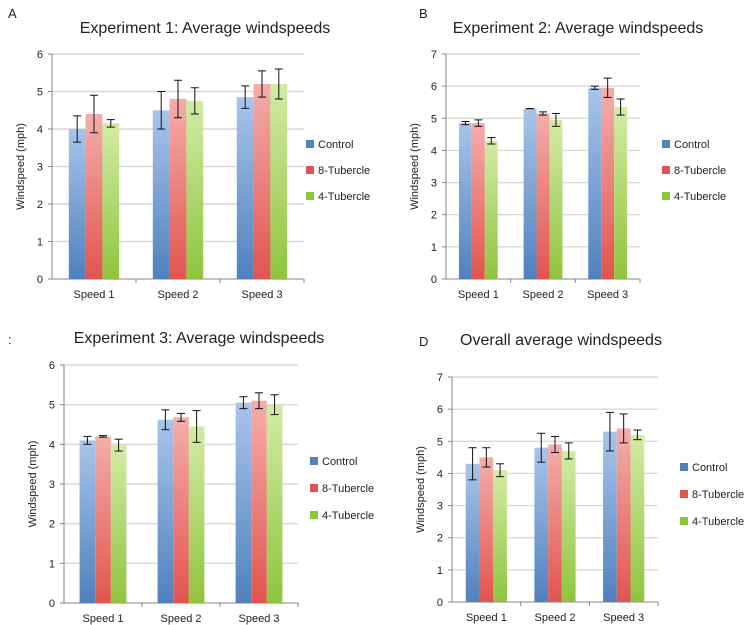 This screenshot has width=752, height=625. What do you see at coordinates (561, 340) in the screenshot?
I see `chart-title: Overall average windspeeds` at bounding box center [561, 340].